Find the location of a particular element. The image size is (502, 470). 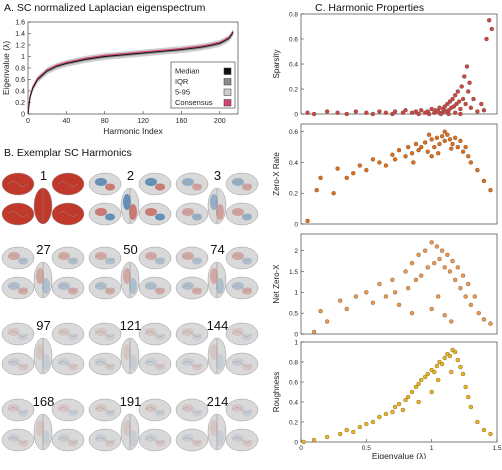

harmonic-cell: 168 is located at coordinates (43, 426).